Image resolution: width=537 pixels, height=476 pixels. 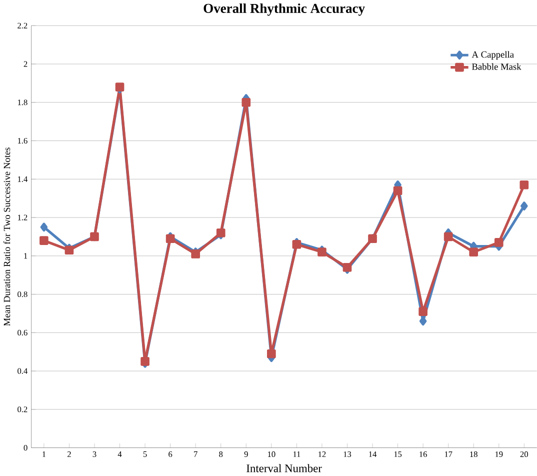 What do you see at coordinates (284, 468) in the screenshot?
I see `x-axis-title: Interval Number` at bounding box center [284, 468].